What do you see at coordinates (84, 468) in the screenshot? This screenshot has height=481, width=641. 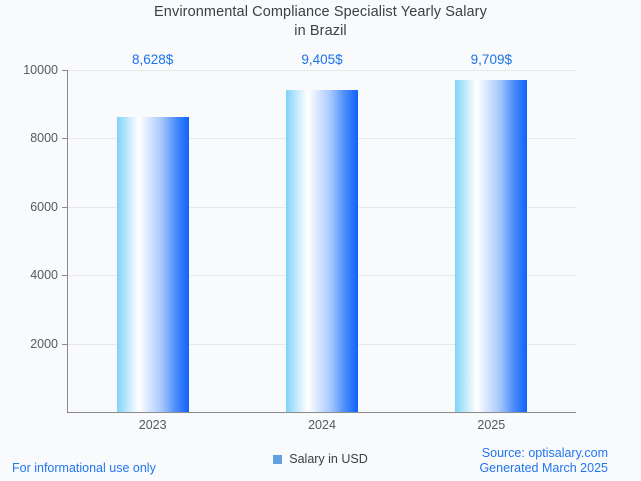 I see `footer-disclaimer: For informational use only` at bounding box center [84, 468].